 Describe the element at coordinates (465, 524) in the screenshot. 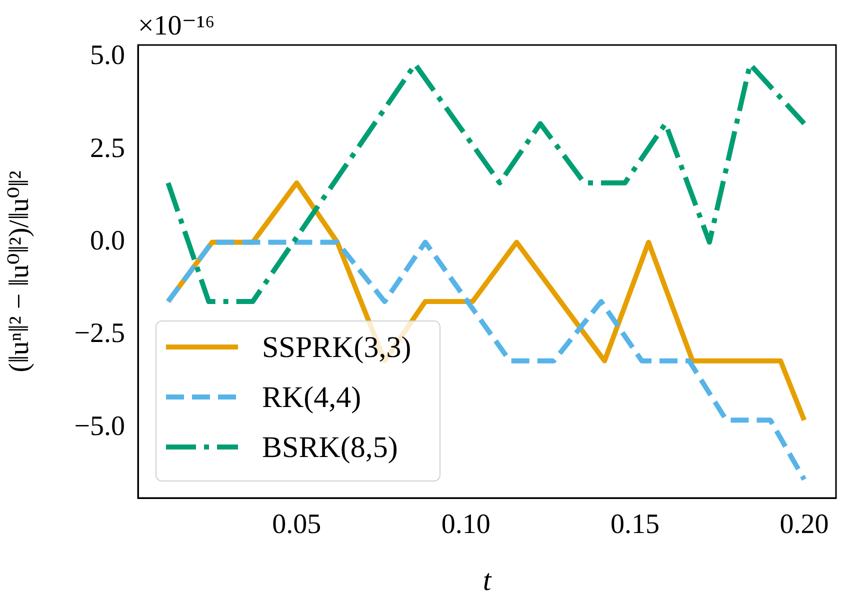

I see `x-tick-label: 0.10` at that location.